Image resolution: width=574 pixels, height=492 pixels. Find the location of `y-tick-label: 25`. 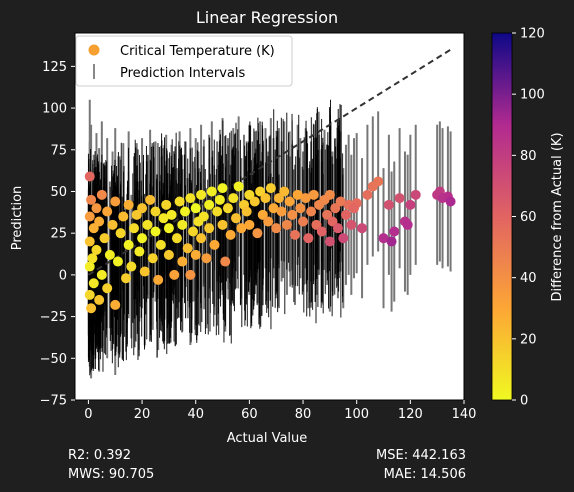

y-tick-label: 25 is located at coordinates (58, 234).